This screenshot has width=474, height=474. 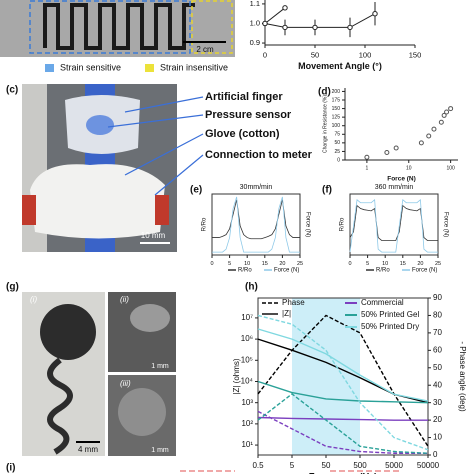 I want to click on y2-tick-label: 0, so click(x=435, y=454).